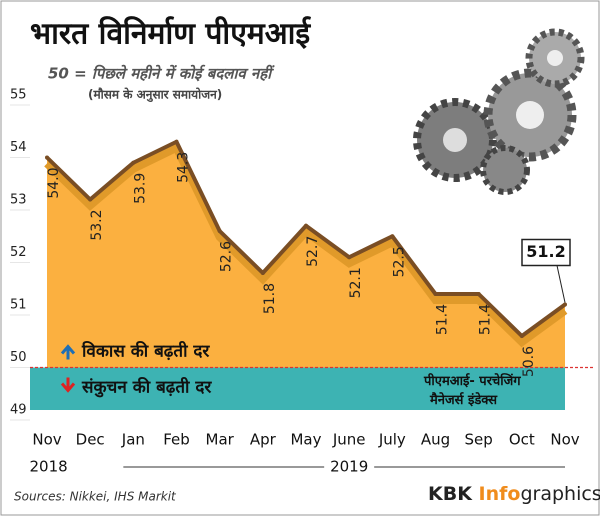  What do you see at coordinates (176, 440) in the screenshot?
I see `x-tick-label: Feb` at bounding box center [176, 440].